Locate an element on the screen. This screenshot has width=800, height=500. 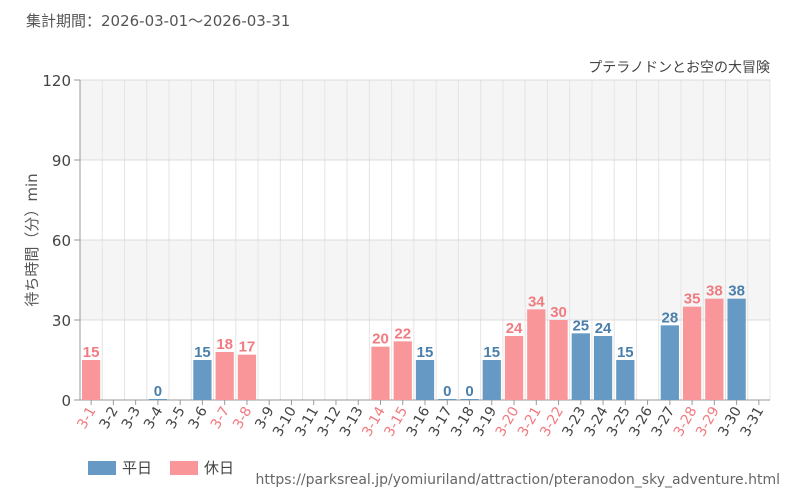
value-label-3-6: 15 is located at coordinates (202, 352).